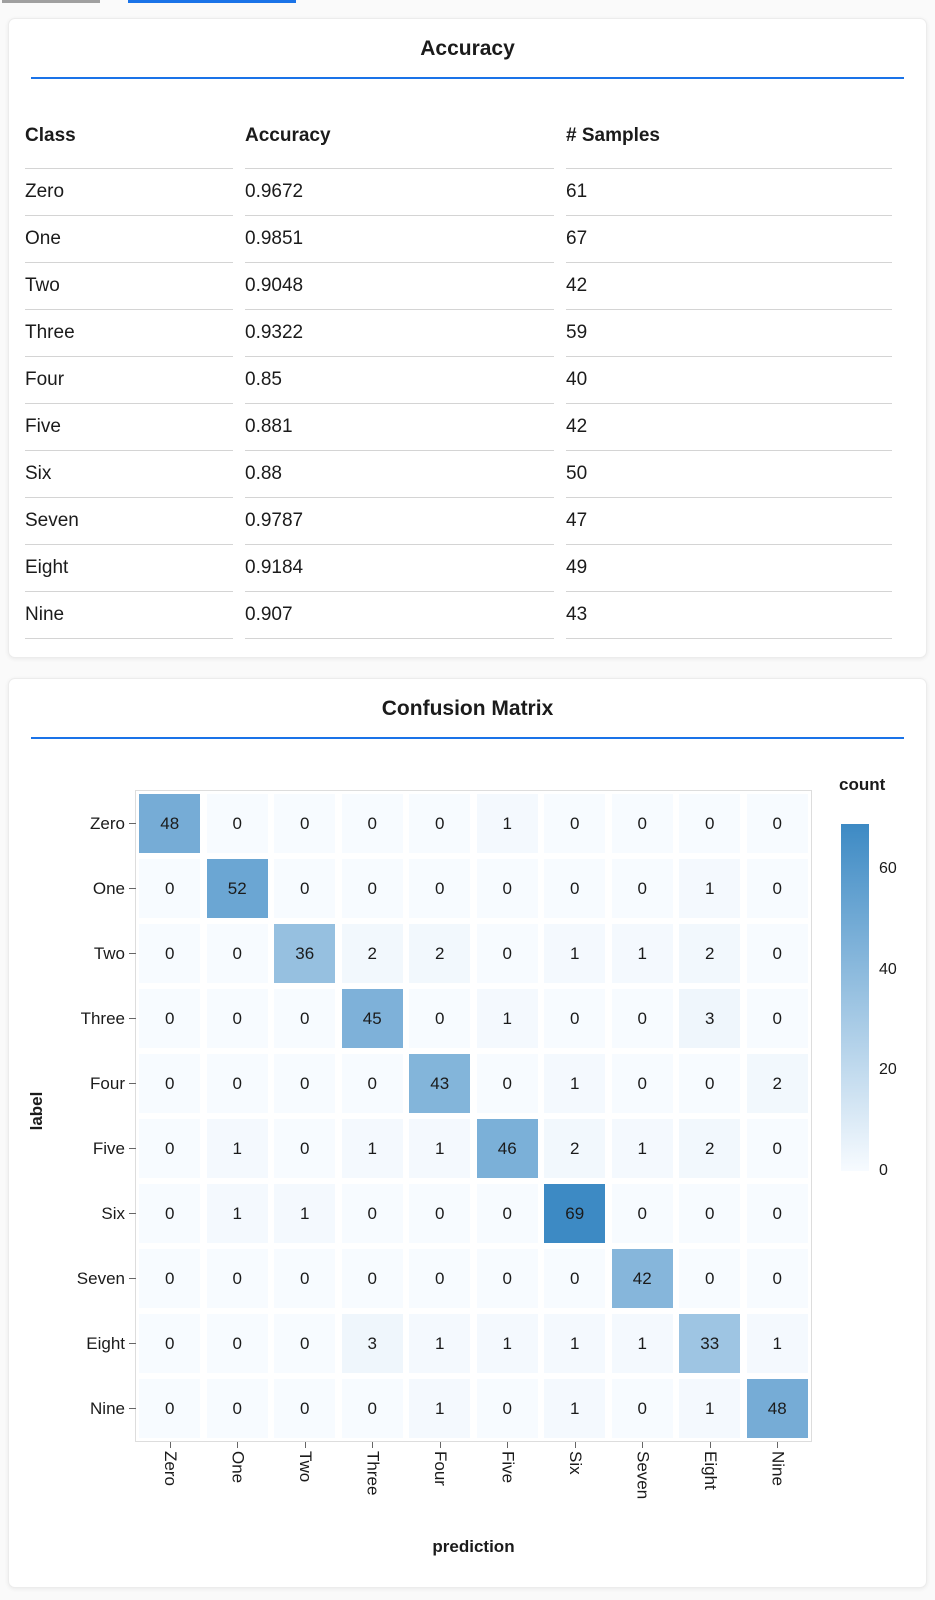 The width and height of the screenshot is (935, 1600). What do you see at coordinates (399, 474) in the screenshot?
I see `accuracy-cell: 0.88` at bounding box center [399, 474].